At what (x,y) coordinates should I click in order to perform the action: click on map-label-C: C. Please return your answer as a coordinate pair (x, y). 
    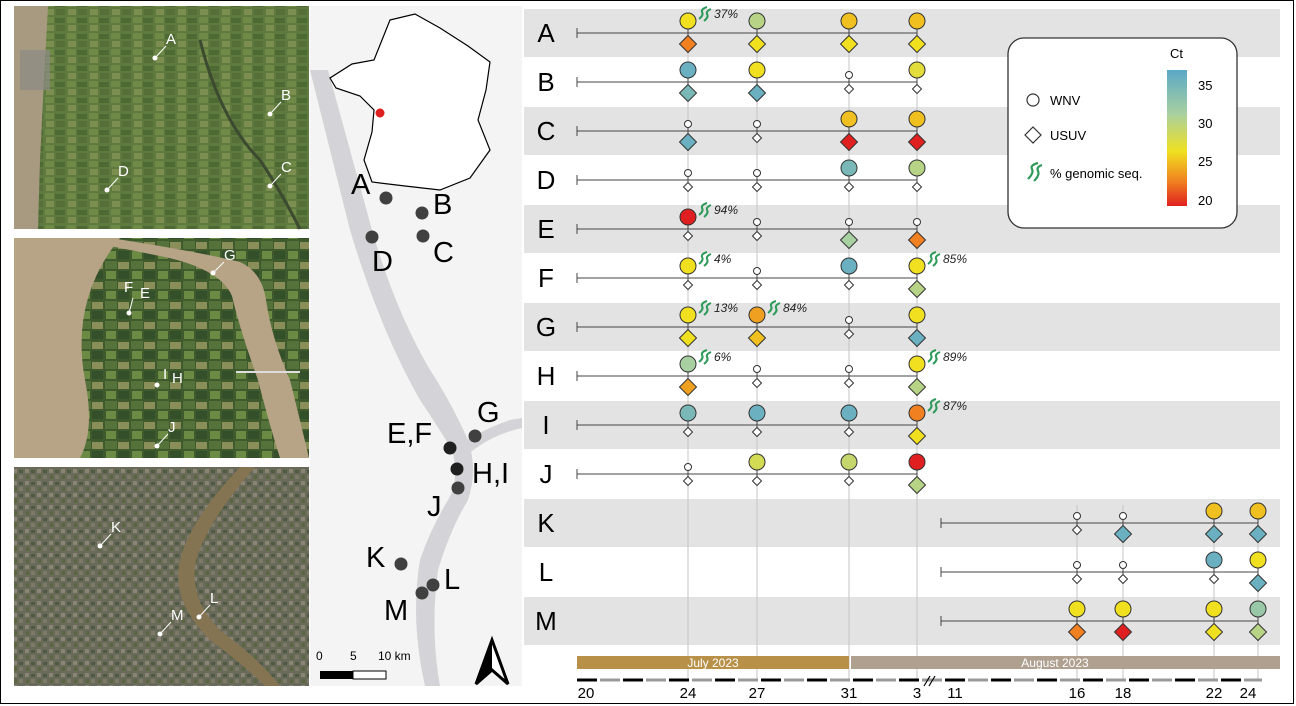
    Looking at the image, I should click on (443, 253).